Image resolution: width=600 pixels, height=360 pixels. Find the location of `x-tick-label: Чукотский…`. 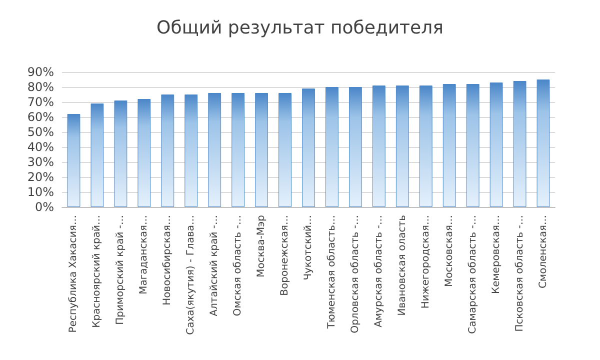

x-tick-label: Чукотский… is located at coordinates (308, 247).